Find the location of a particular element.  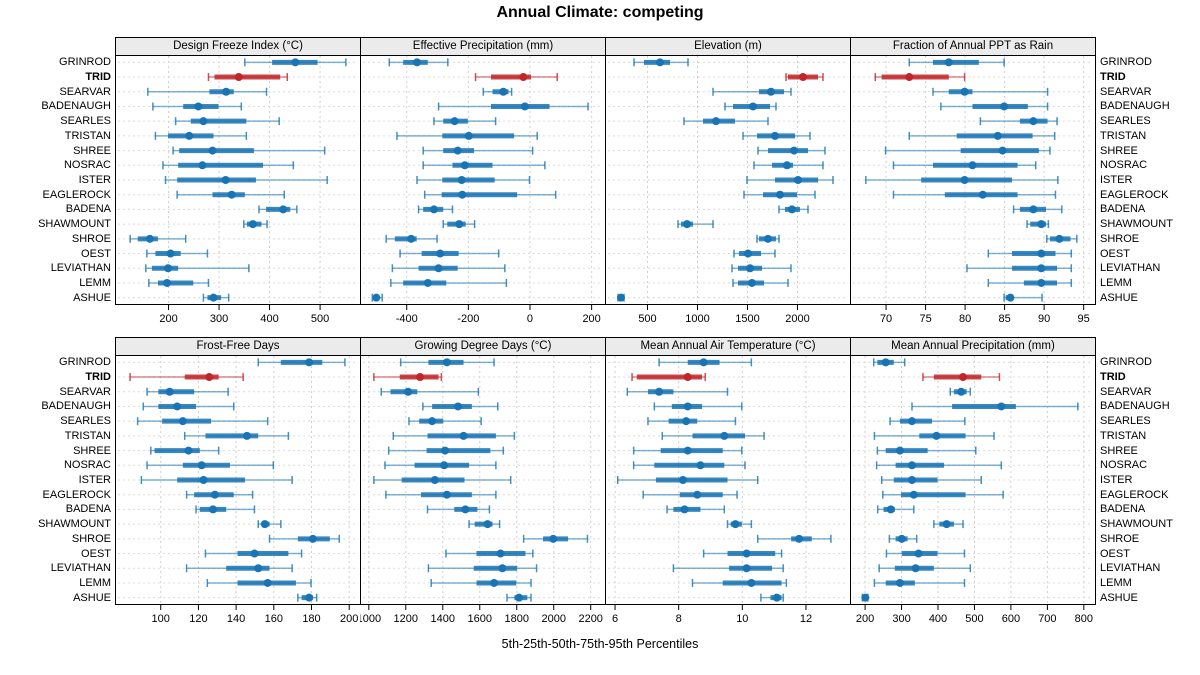

site-label-left-eaglerock: EAGLEROCK is located at coordinates (76, 494).